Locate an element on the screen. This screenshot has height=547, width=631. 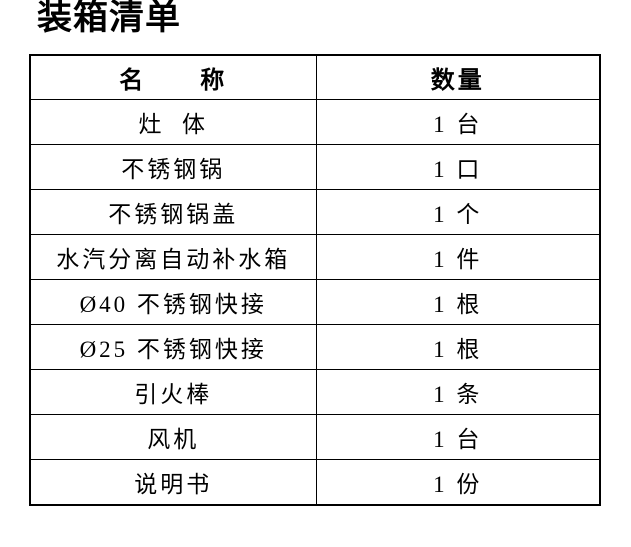
cell-item-qty: 1 个 is located at coordinates (458, 212).